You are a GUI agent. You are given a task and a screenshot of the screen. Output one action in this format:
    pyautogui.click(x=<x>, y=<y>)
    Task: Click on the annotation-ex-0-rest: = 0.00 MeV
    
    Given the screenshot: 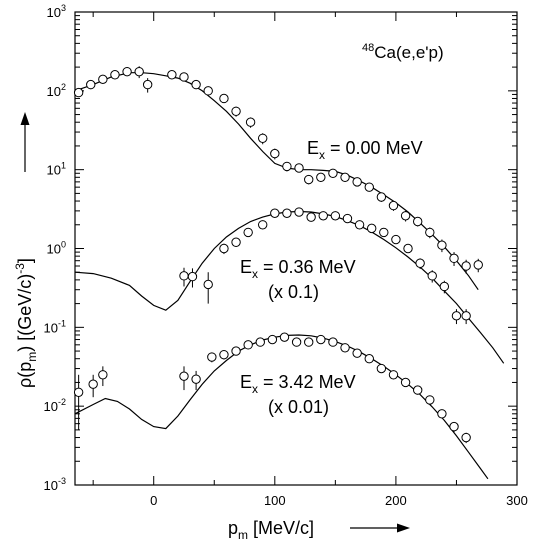 What is the action you would take?
    pyautogui.click(x=374, y=148)
    